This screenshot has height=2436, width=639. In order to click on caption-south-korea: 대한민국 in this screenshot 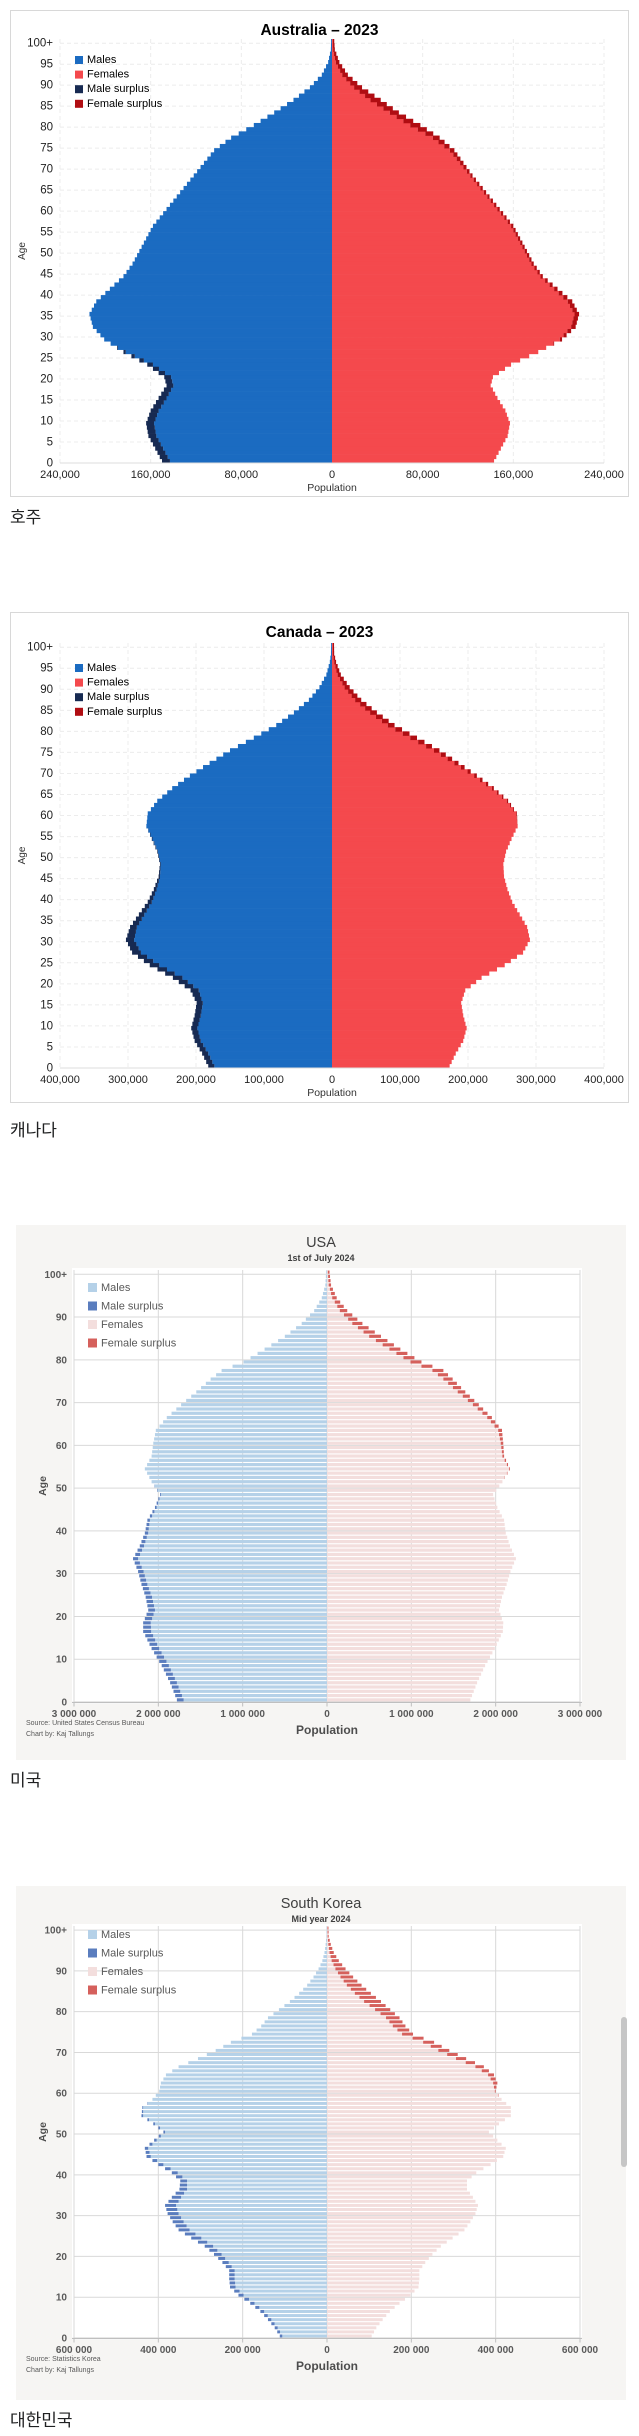, I will do `click(41, 2420)`.